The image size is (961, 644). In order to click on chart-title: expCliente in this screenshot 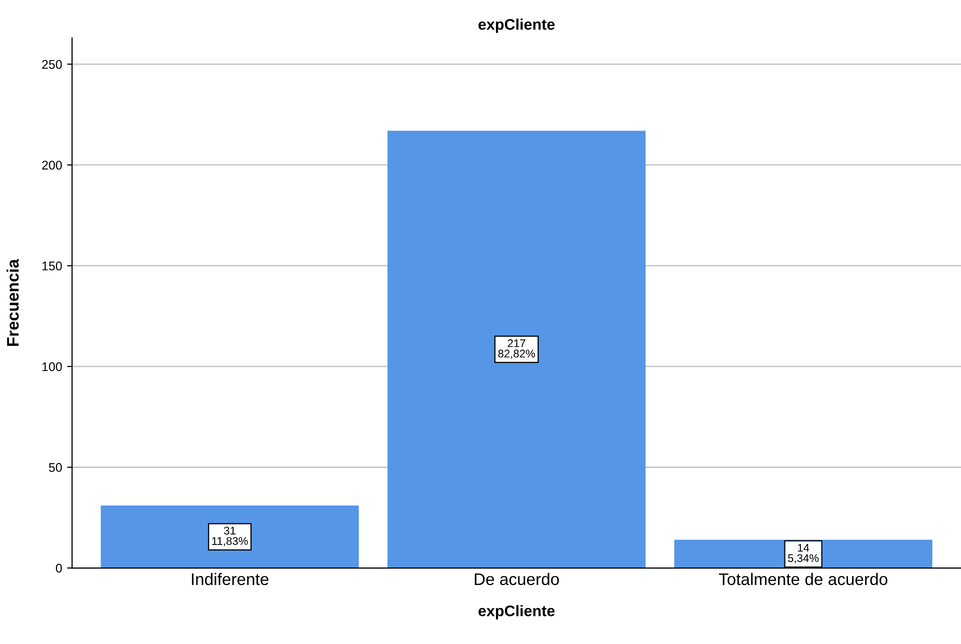, I will do `click(516, 25)`.